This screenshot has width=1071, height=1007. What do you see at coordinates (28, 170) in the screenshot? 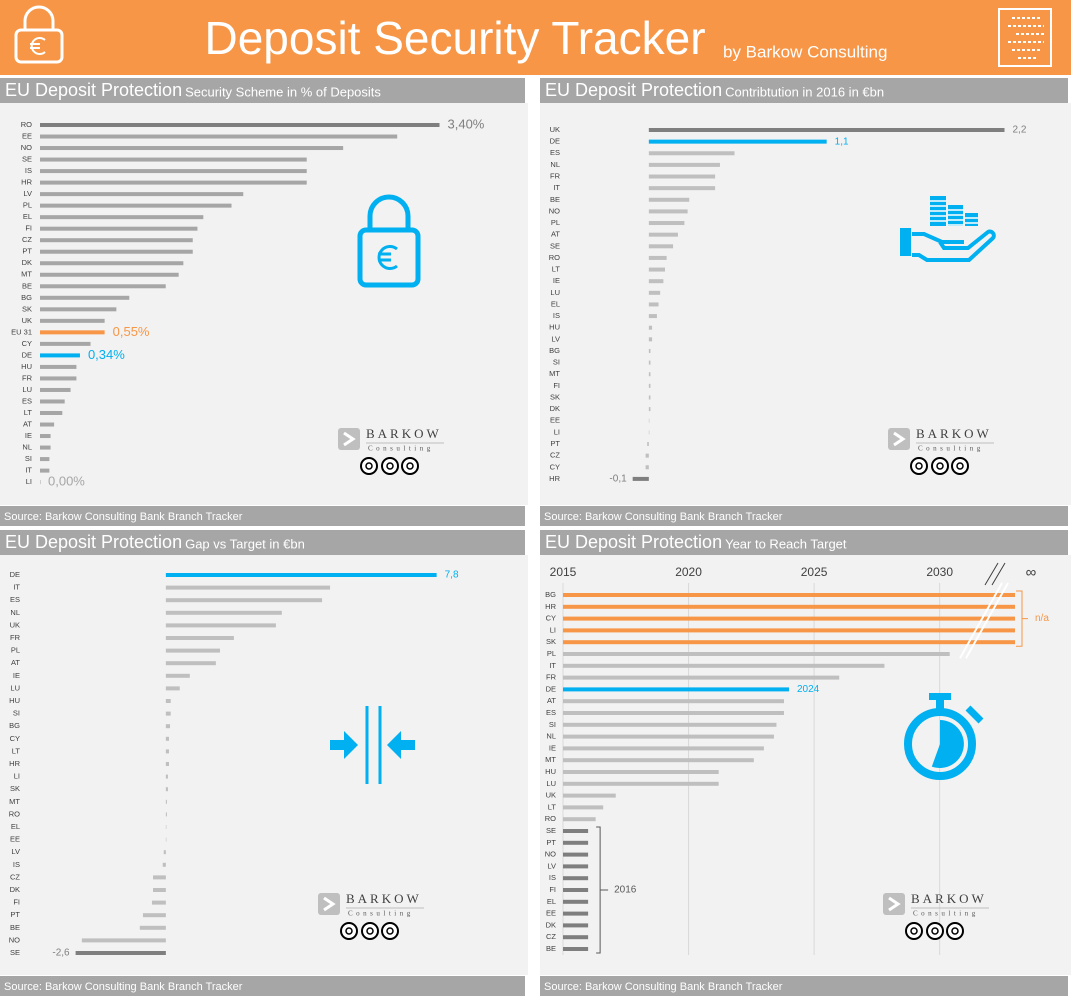
I see `category-label: IS` at bounding box center [28, 170].